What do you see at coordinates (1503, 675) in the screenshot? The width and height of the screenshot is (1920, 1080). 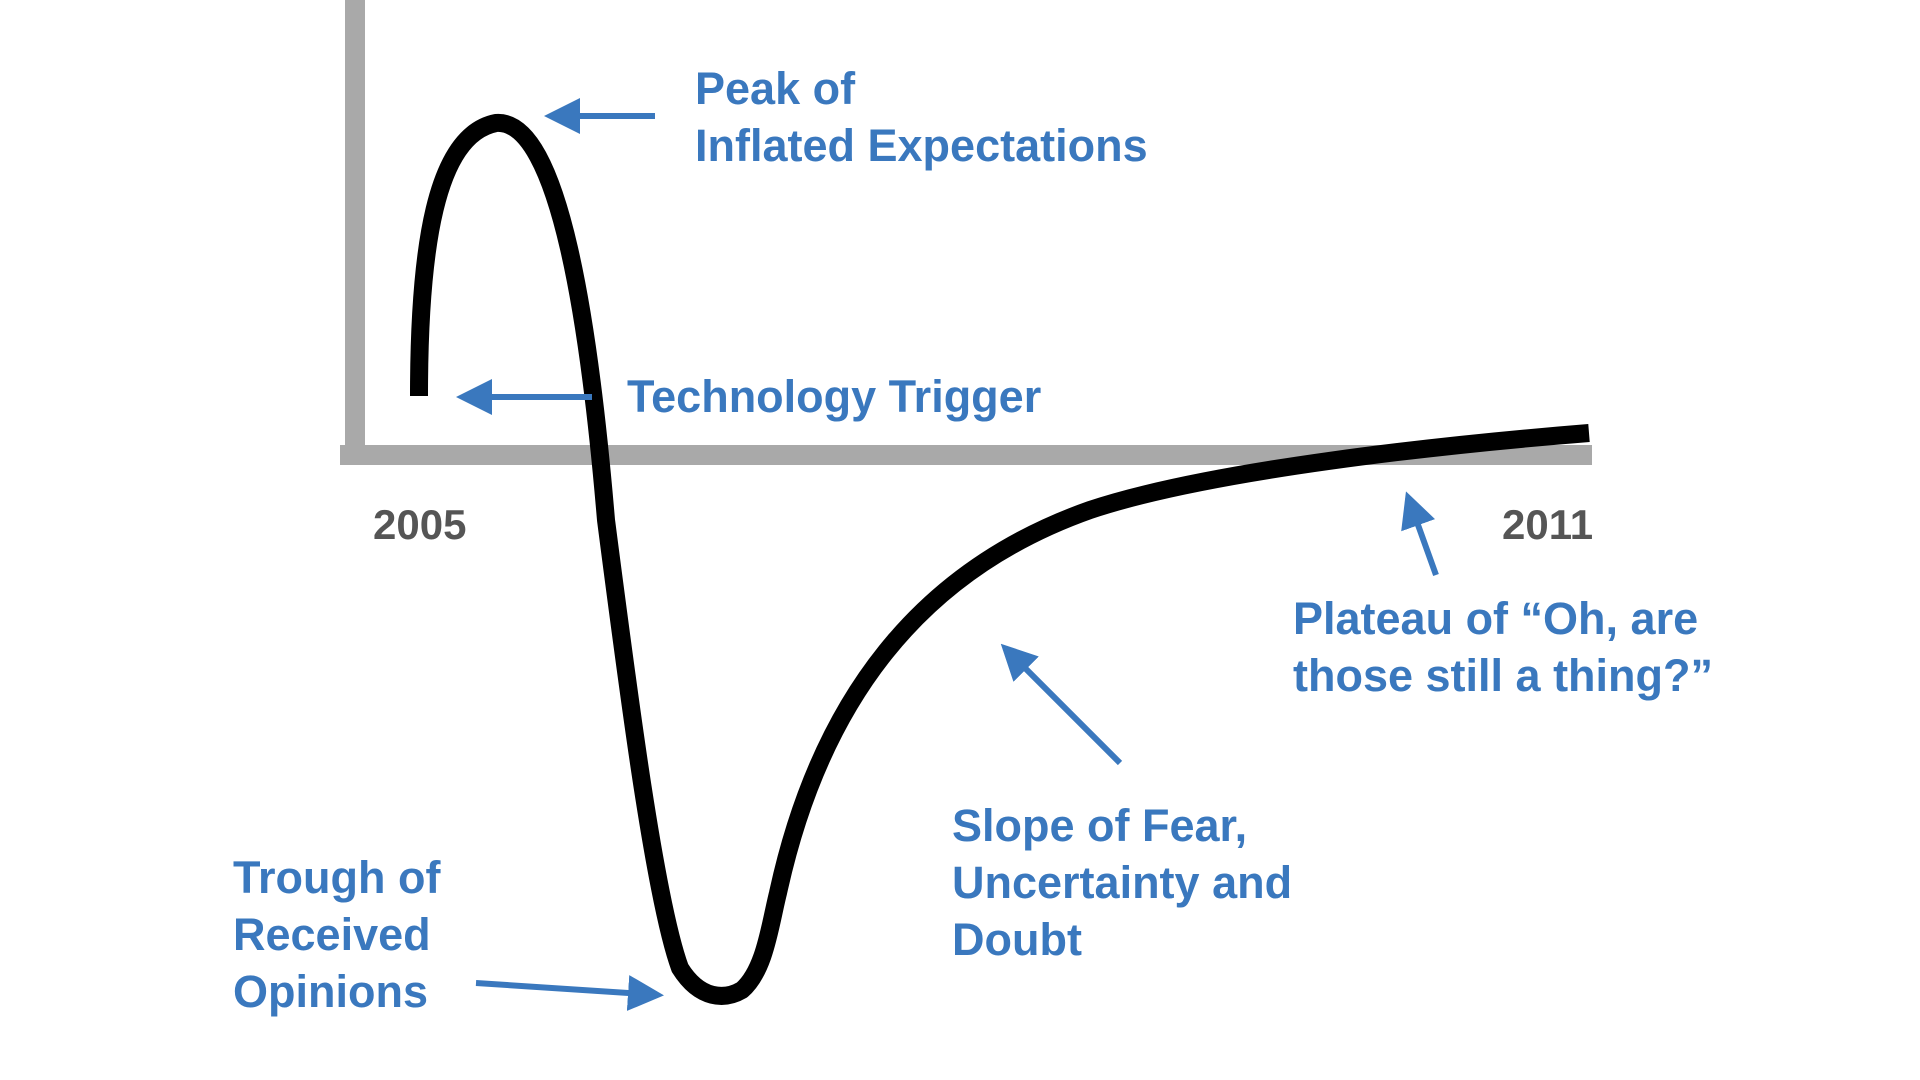 I see `plateau-label-line: those still a thing?”` at bounding box center [1503, 675].